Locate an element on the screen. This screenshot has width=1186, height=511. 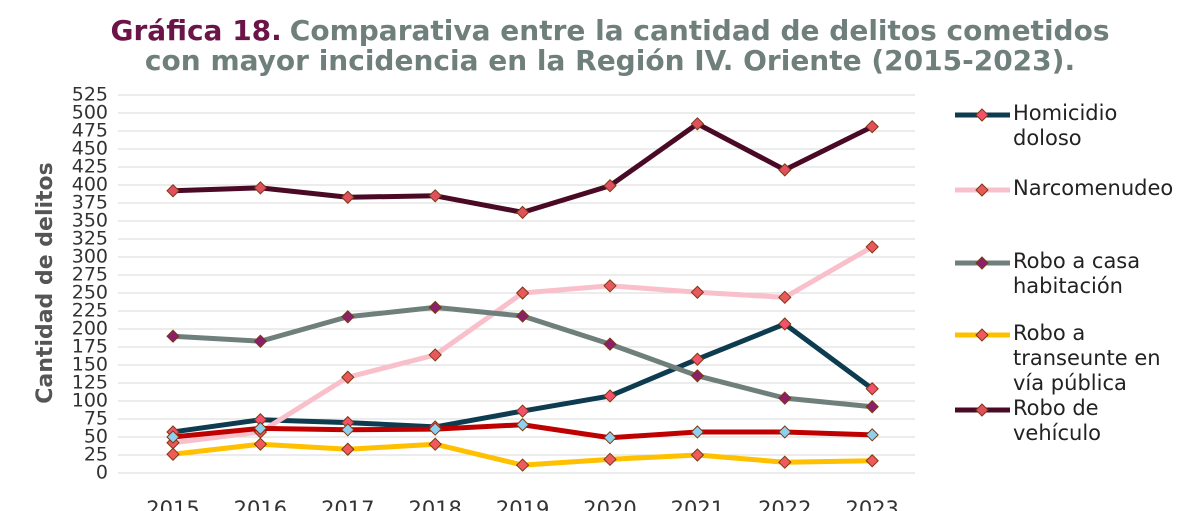
y-tick-label: 300 is located at coordinates (90, 257).